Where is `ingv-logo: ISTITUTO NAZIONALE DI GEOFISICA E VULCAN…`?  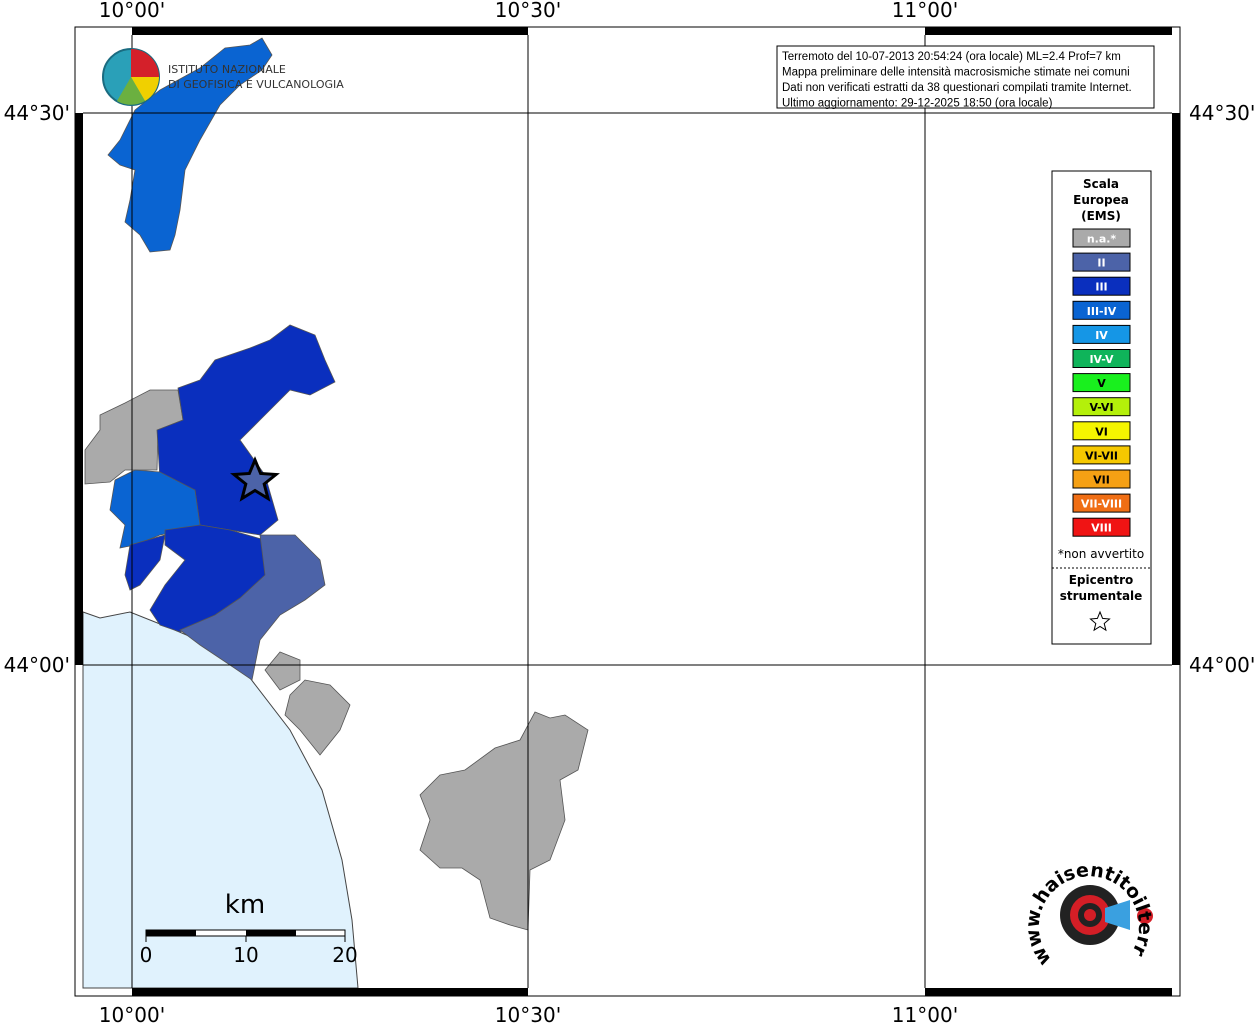
ingv-logo: ISTITUTO NAZIONALE DI GEOFISICA E VULCAN… is located at coordinates (223, 77).